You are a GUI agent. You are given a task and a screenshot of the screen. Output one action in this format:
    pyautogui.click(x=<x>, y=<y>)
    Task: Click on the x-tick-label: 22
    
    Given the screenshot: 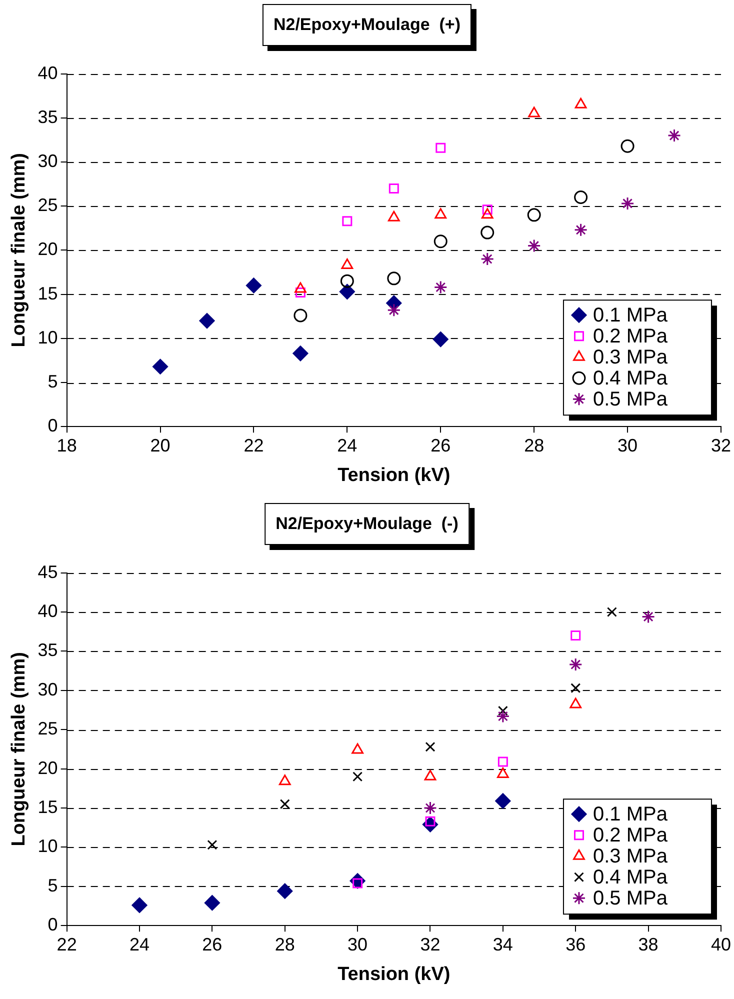 What is the action you would take?
    pyautogui.click(x=66, y=944)
    